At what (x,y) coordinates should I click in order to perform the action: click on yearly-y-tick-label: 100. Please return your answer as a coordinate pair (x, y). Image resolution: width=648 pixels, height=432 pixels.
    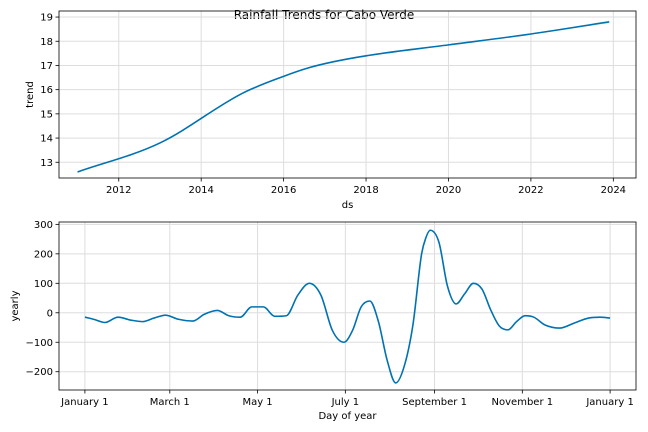
    Looking at the image, I should click on (43, 284).